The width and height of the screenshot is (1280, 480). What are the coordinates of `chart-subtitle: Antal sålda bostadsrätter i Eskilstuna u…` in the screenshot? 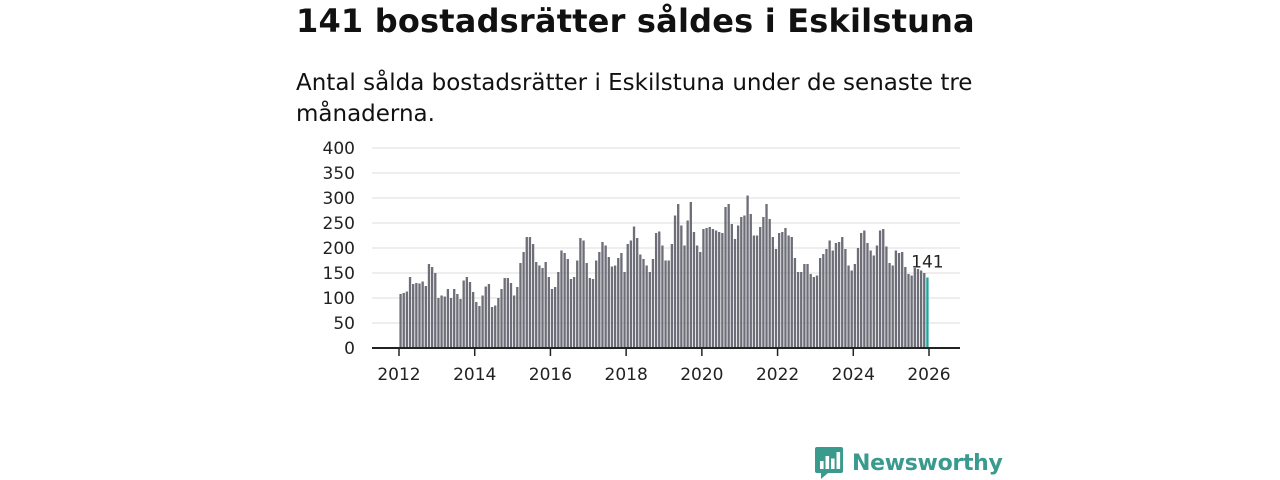 It's located at (634, 98).